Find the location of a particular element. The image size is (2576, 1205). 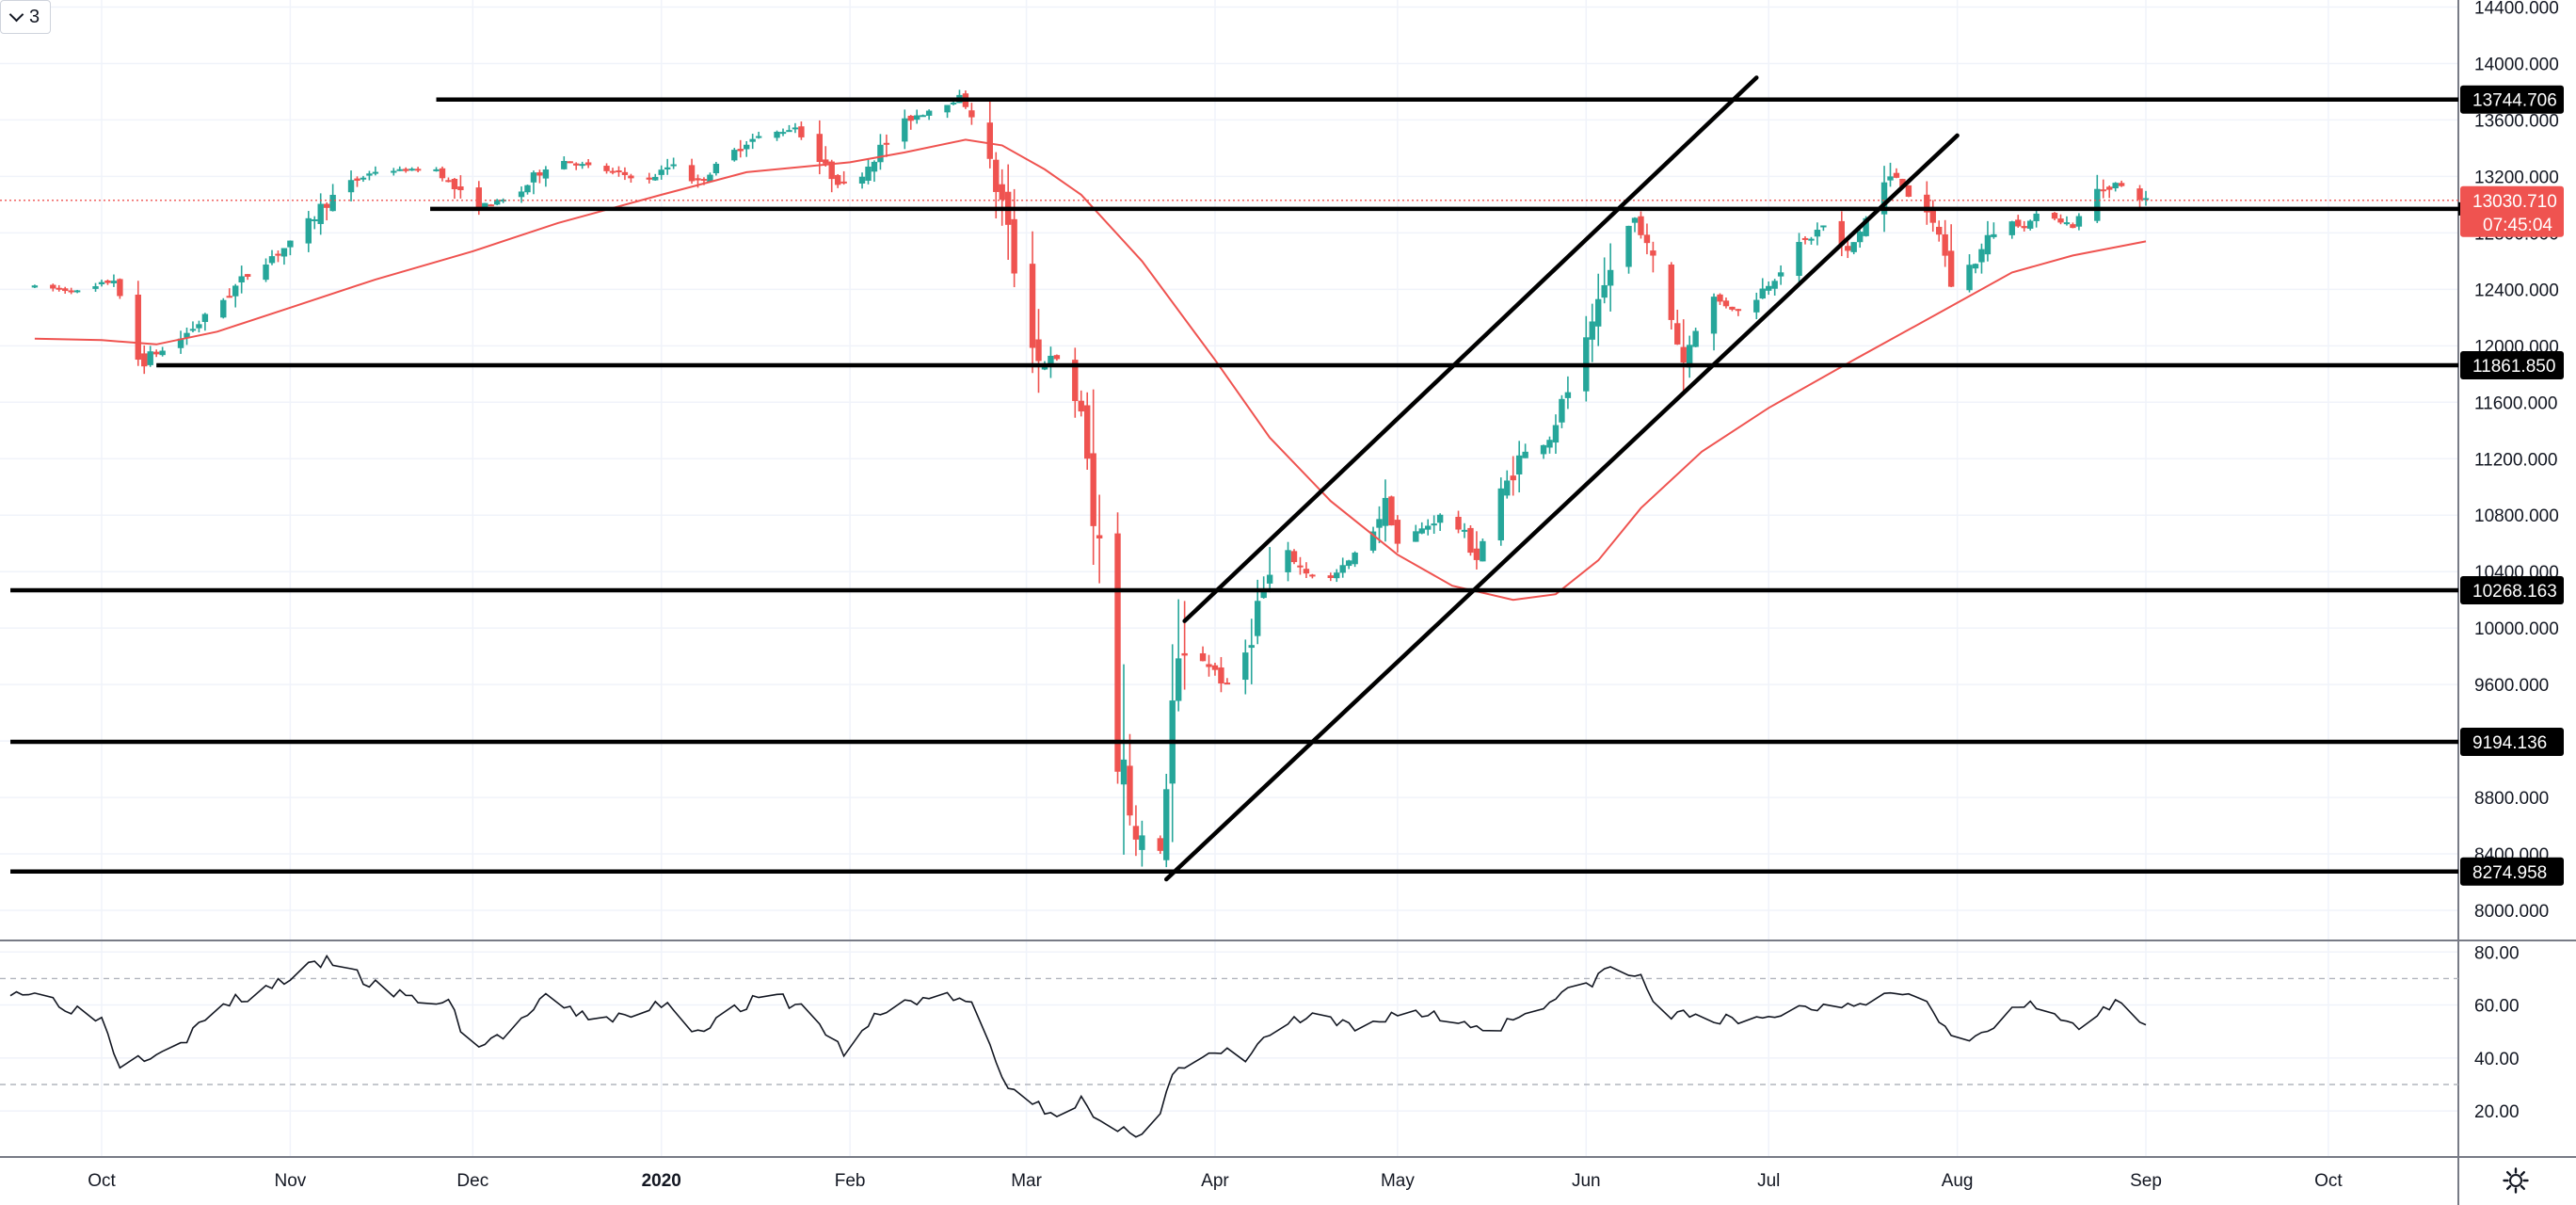

interval-selector: 3 is located at coordinates (25, 17).